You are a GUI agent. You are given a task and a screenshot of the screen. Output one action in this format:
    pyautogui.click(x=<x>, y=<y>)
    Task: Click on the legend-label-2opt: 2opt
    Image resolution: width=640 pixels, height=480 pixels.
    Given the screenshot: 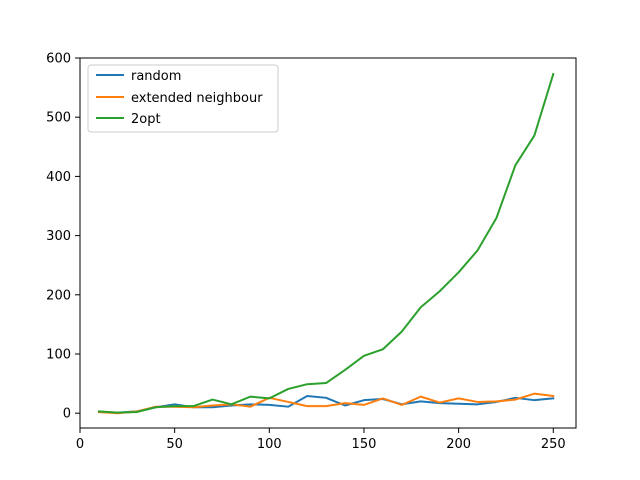 What is the action you would take?
    pyautogui.click(x=146, y=119)
    